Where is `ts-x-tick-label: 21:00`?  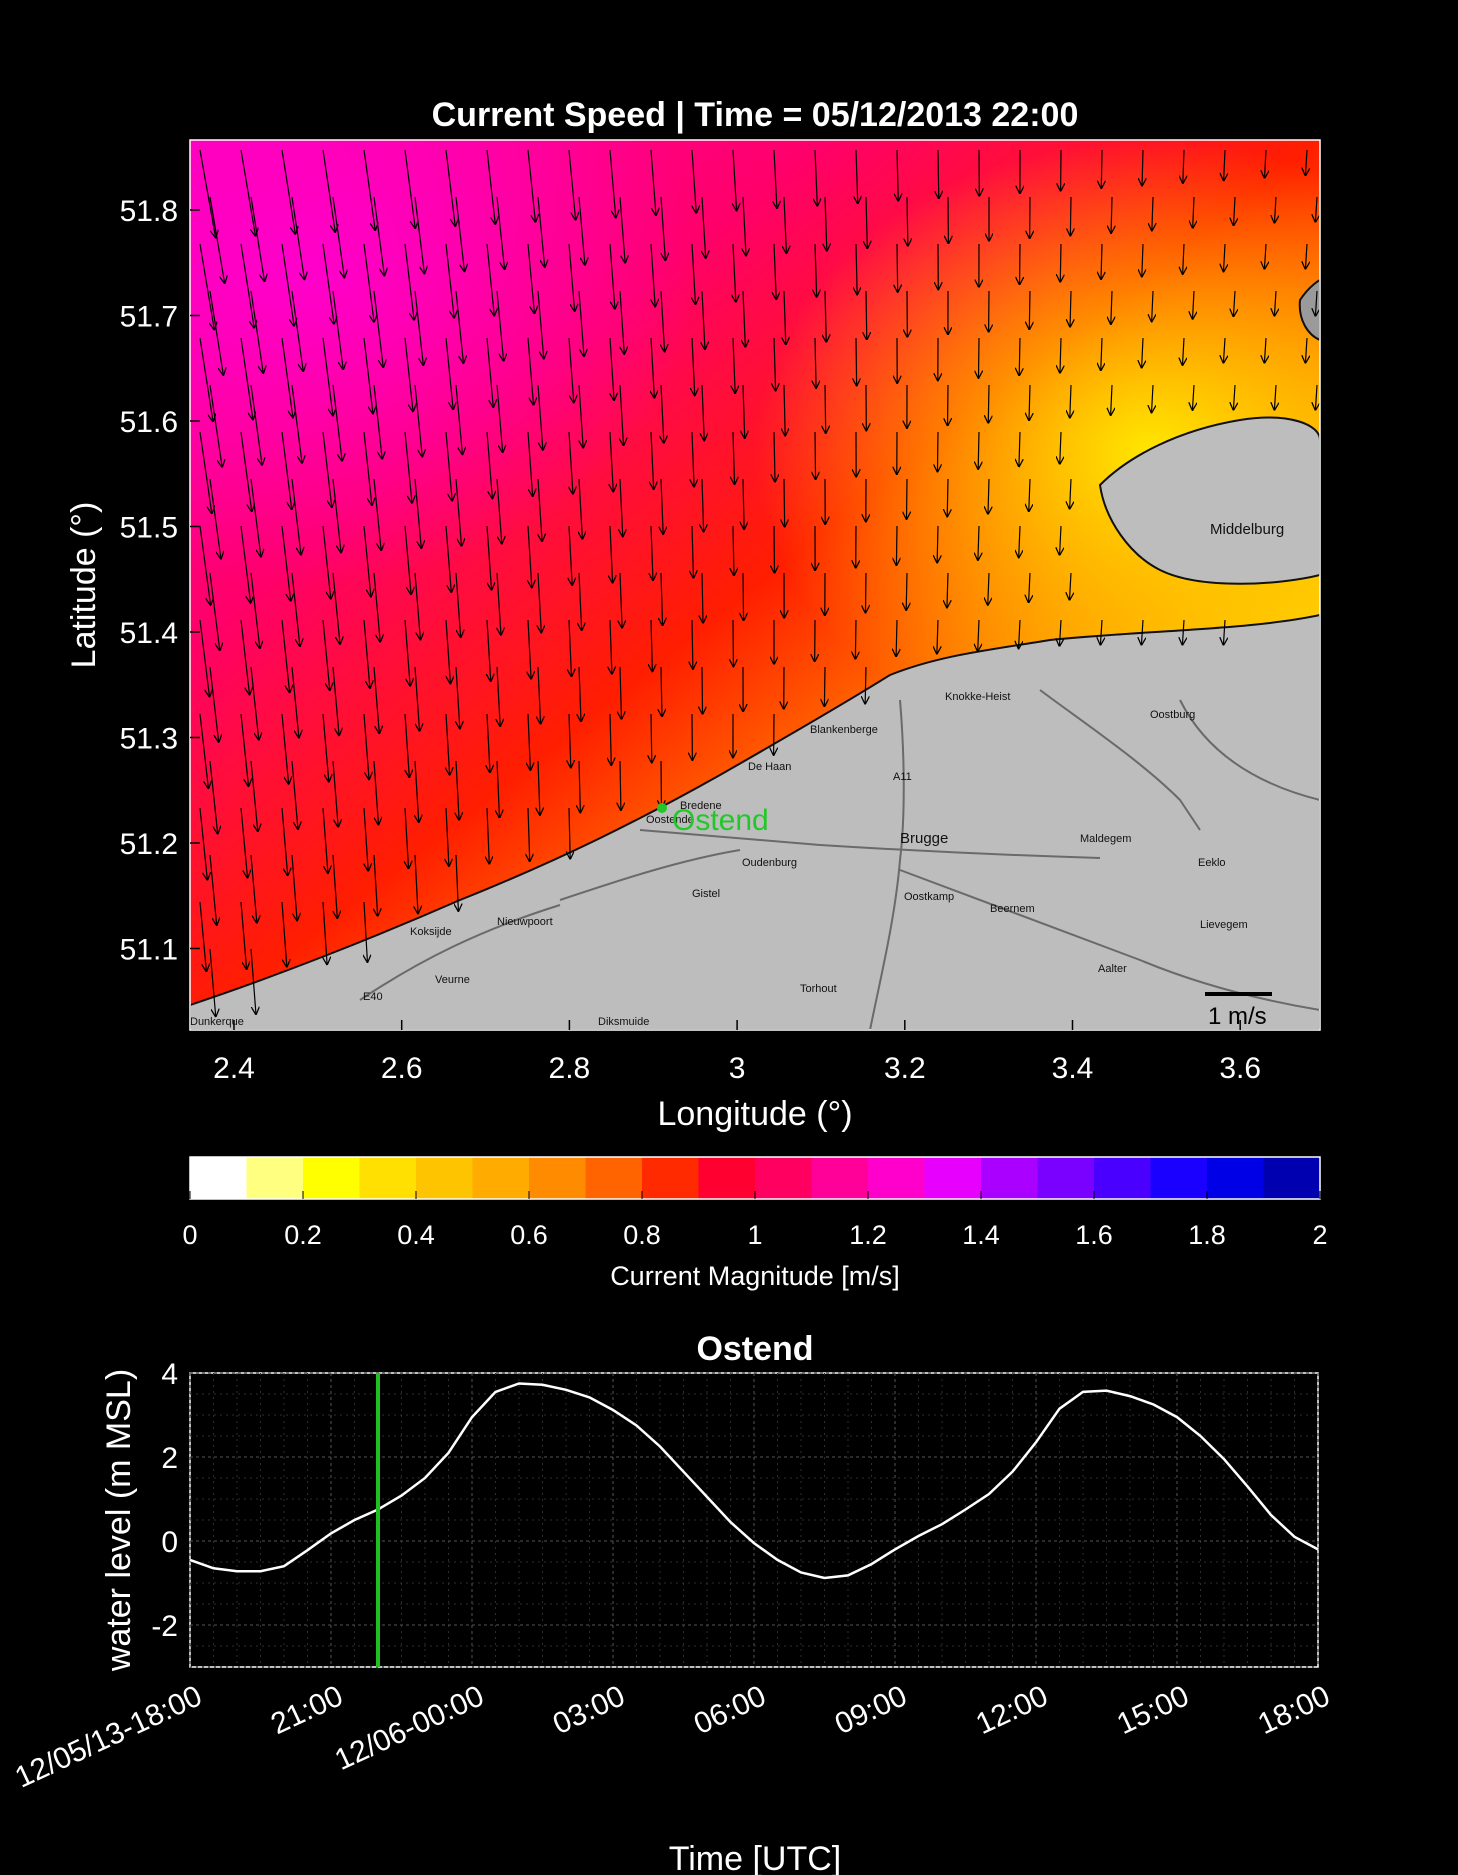
ts-x-tick-label: 21:00 is located at coordinates (307, 1710).